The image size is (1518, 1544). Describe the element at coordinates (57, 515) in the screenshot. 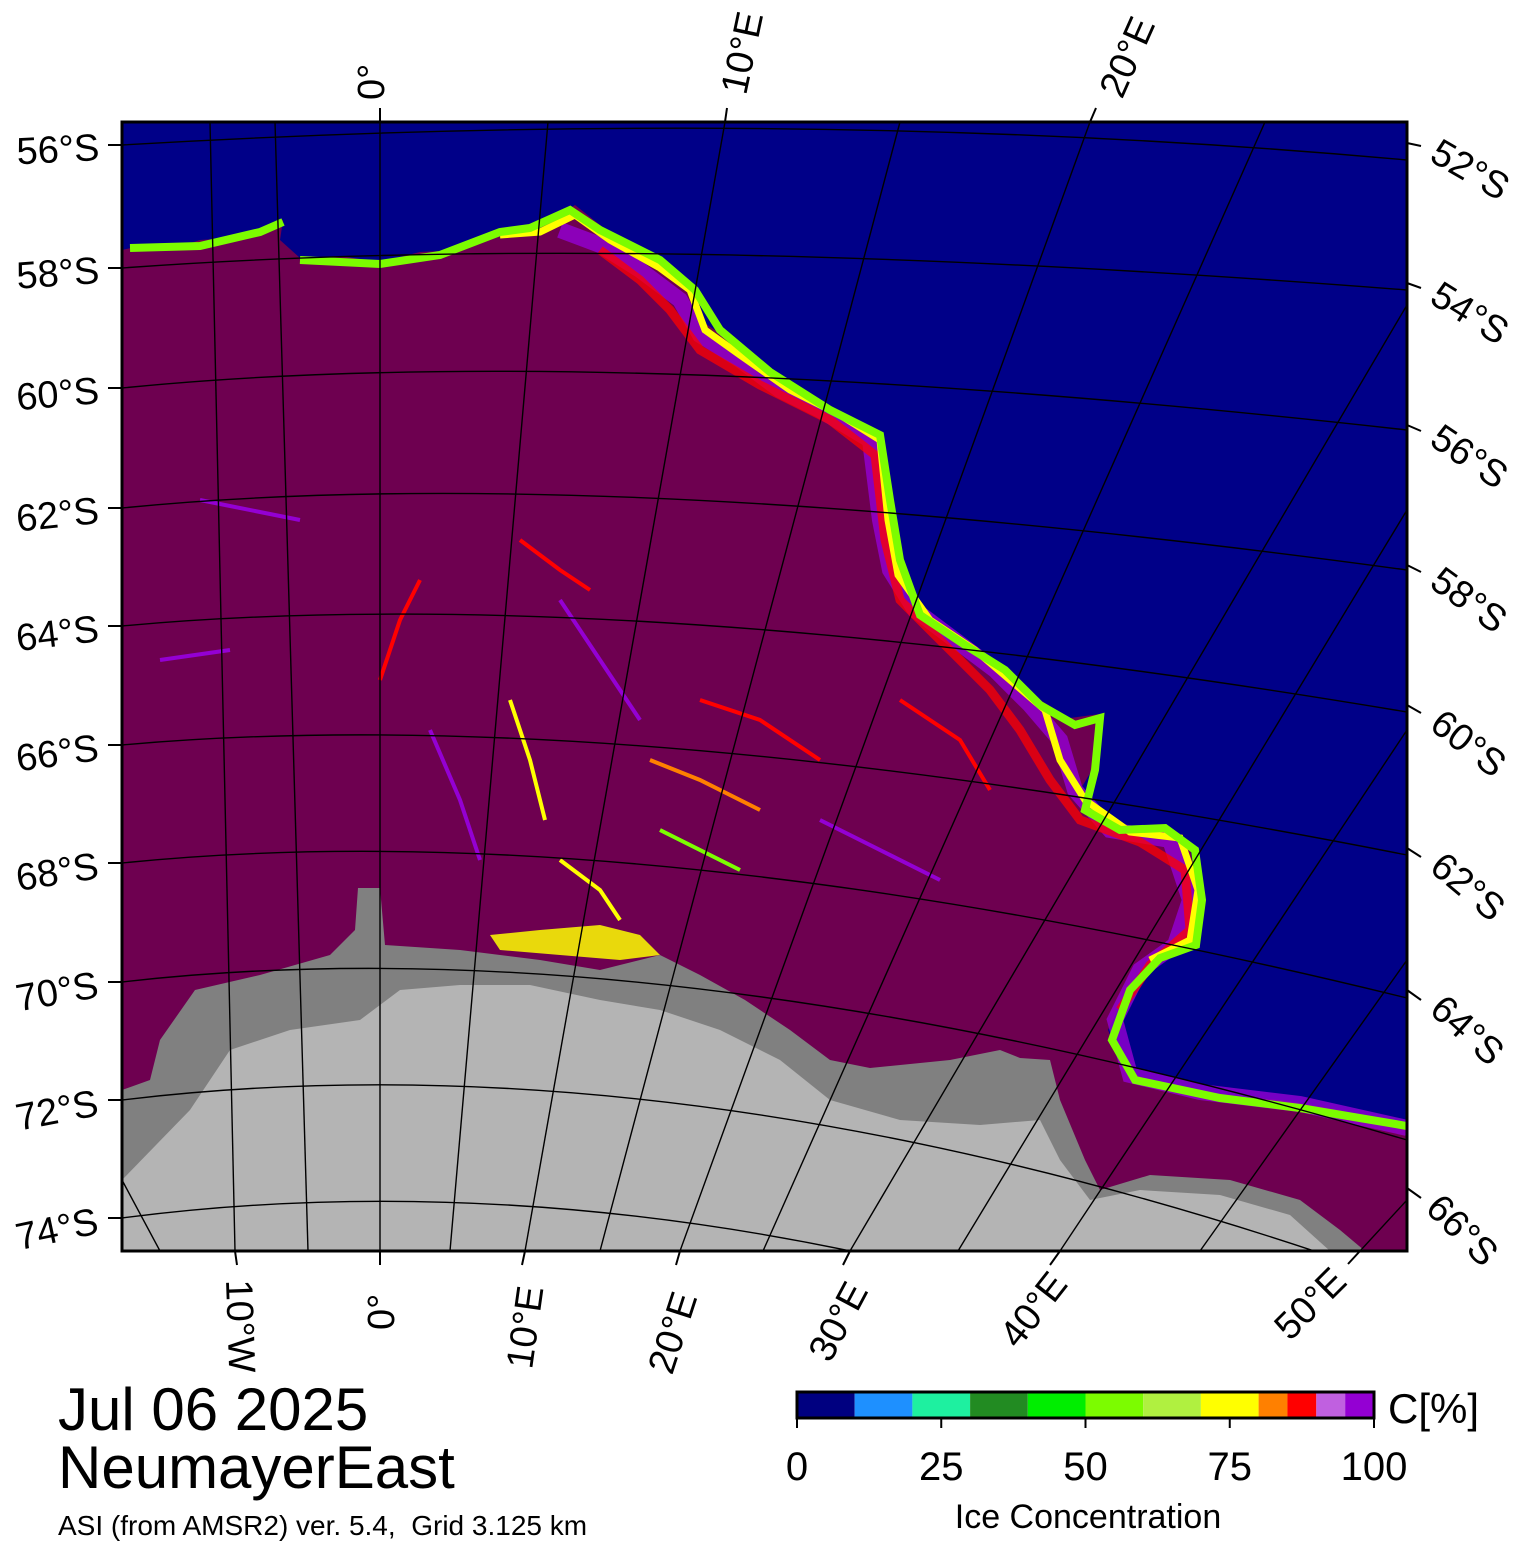

I see `left-lat-label: 62°S` at that location.